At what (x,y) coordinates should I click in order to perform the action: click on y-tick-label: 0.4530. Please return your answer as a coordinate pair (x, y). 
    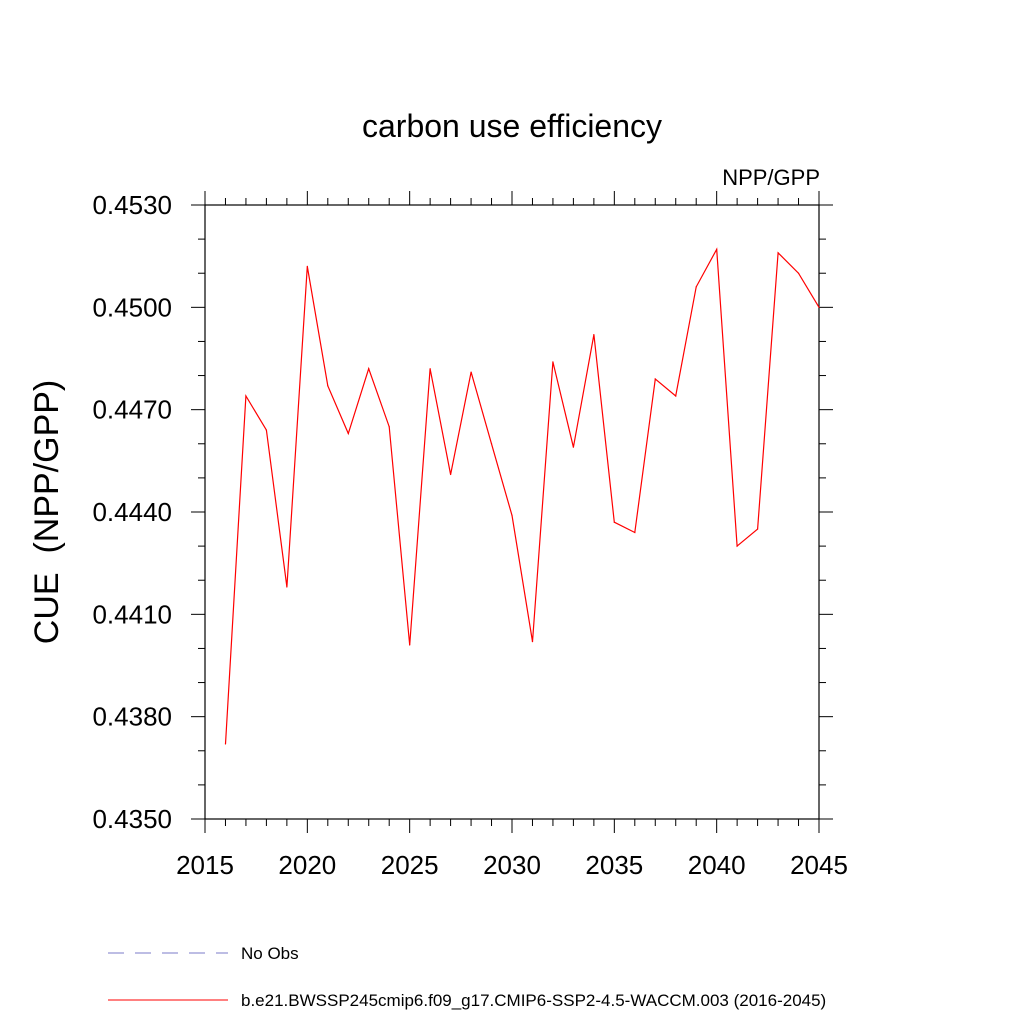
    Looking at the image, I should click on (132, 205).